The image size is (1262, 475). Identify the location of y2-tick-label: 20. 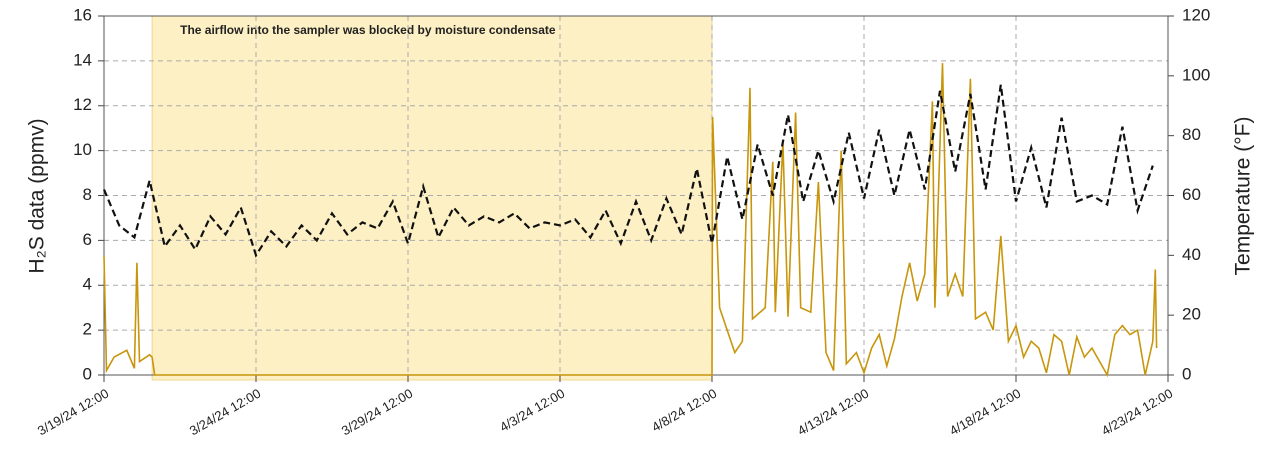
(1191, 314).